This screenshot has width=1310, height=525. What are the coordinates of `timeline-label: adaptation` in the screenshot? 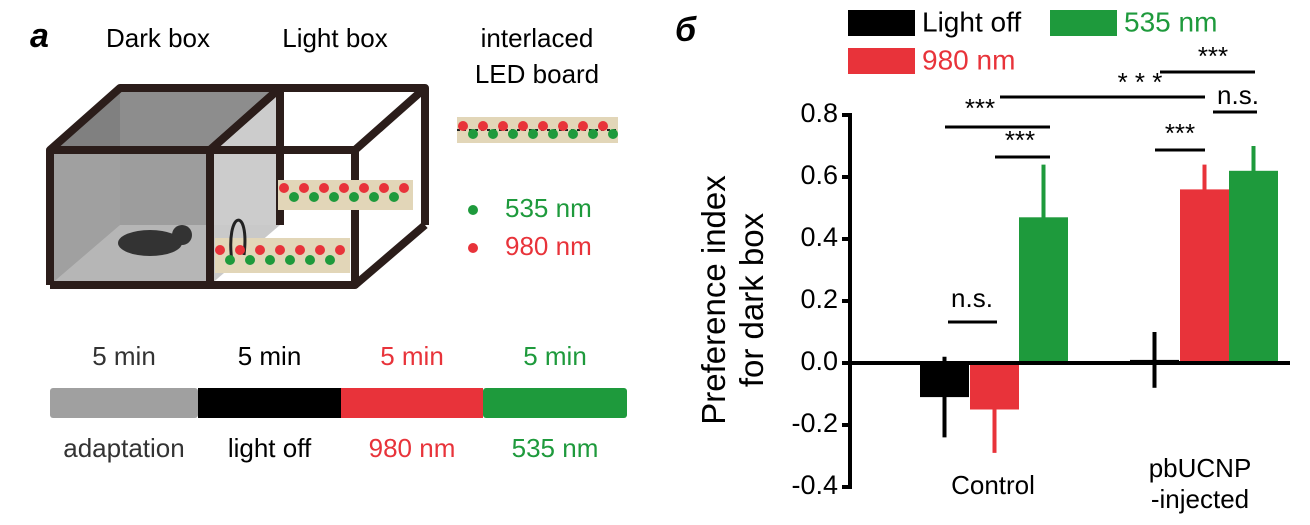 It's located at (123, 448).